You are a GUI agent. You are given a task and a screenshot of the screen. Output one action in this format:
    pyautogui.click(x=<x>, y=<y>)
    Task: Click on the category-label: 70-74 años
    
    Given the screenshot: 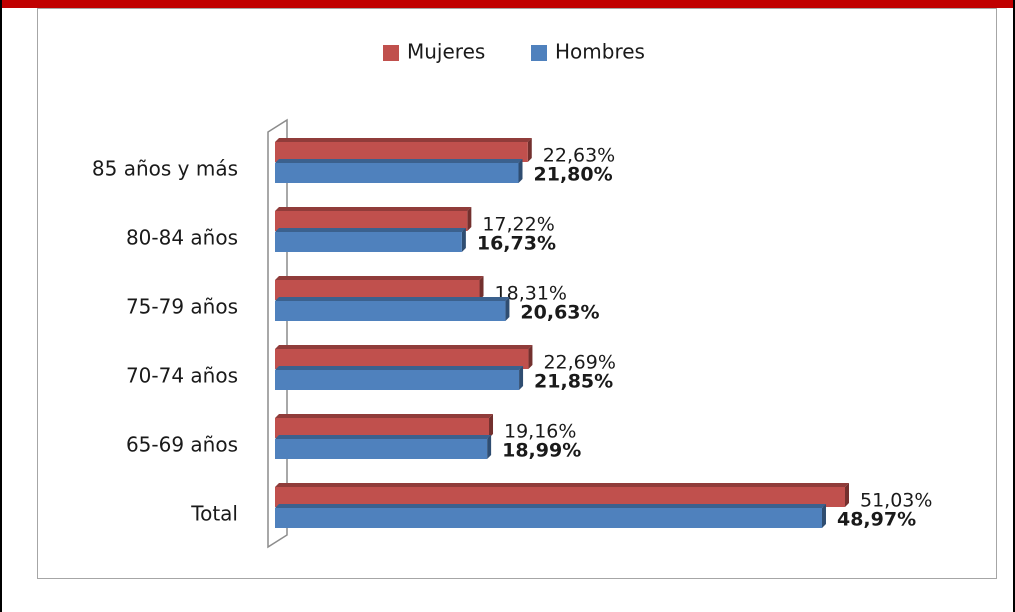 What is the action you would take?
    pyautogui.click(x=182, y=376)
    